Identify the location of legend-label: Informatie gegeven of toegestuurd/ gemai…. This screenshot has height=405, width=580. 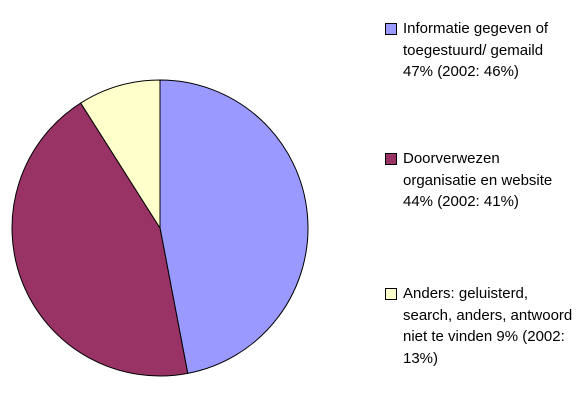
(478, 50).